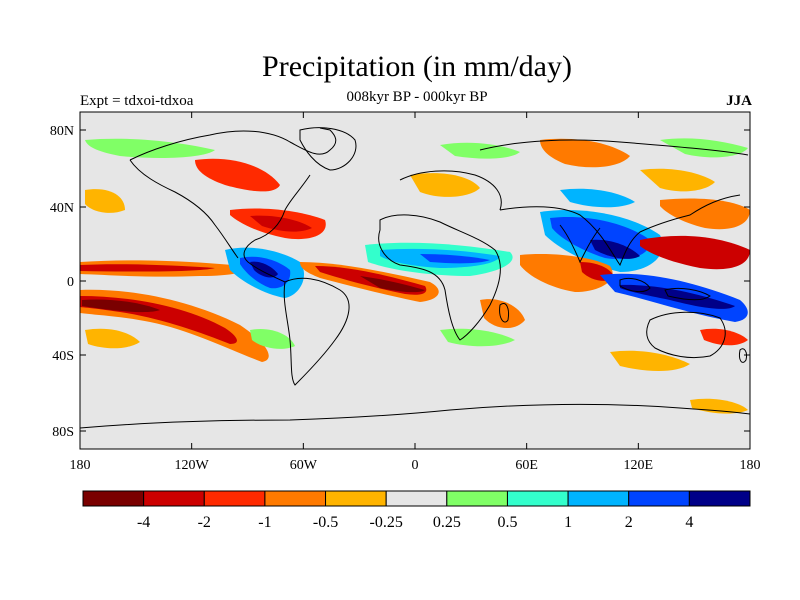 Image resolution: width=800 pixels, height=600 pixels. I want to click on lat-tick-label: 40S, so click(63, 356).